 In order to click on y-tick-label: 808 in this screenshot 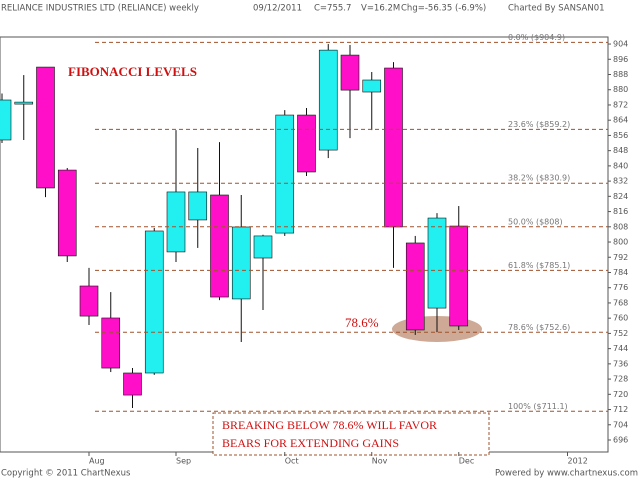, I will do `click(620, 226)`.